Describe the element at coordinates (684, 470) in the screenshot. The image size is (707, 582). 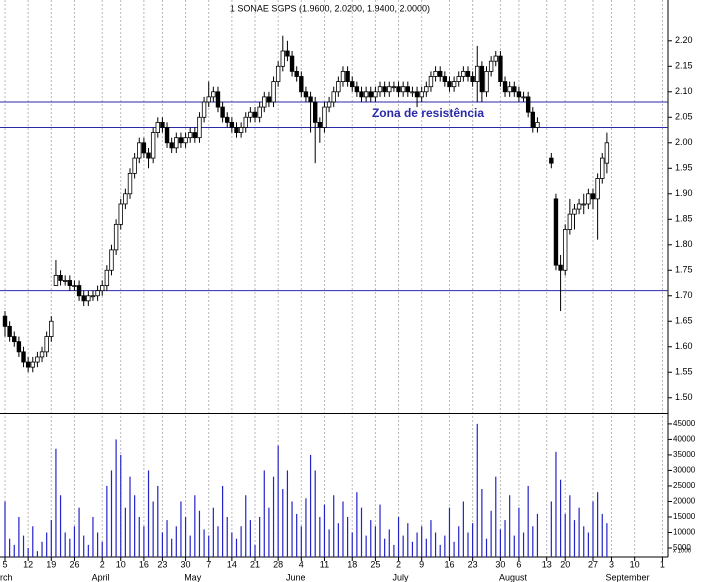
I see `y2-tick-label: 30000` at that location.